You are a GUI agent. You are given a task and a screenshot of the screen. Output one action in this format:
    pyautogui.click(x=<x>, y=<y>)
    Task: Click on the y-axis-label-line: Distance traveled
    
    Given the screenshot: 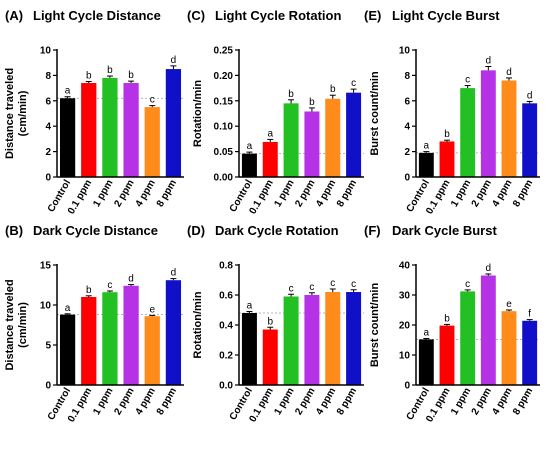 What is the action you would take?
    pyautogui.click(x=10, y=113)
    